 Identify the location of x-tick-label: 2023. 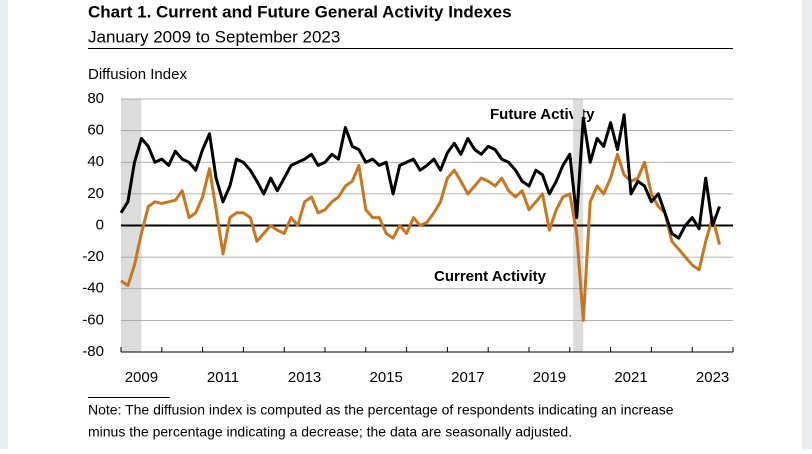
(712, 377).